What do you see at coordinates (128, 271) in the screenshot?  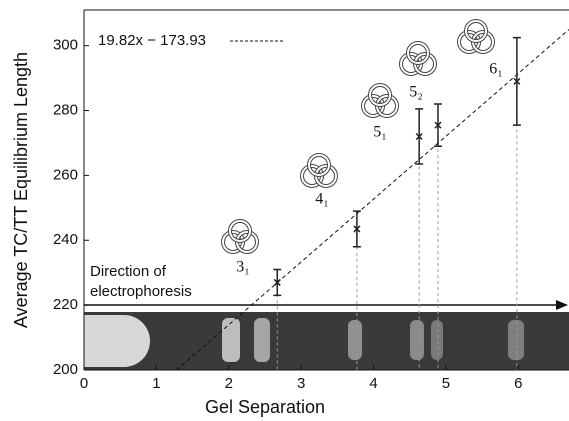 I see `annotation: Direction of` at bounding box center [128, 271].